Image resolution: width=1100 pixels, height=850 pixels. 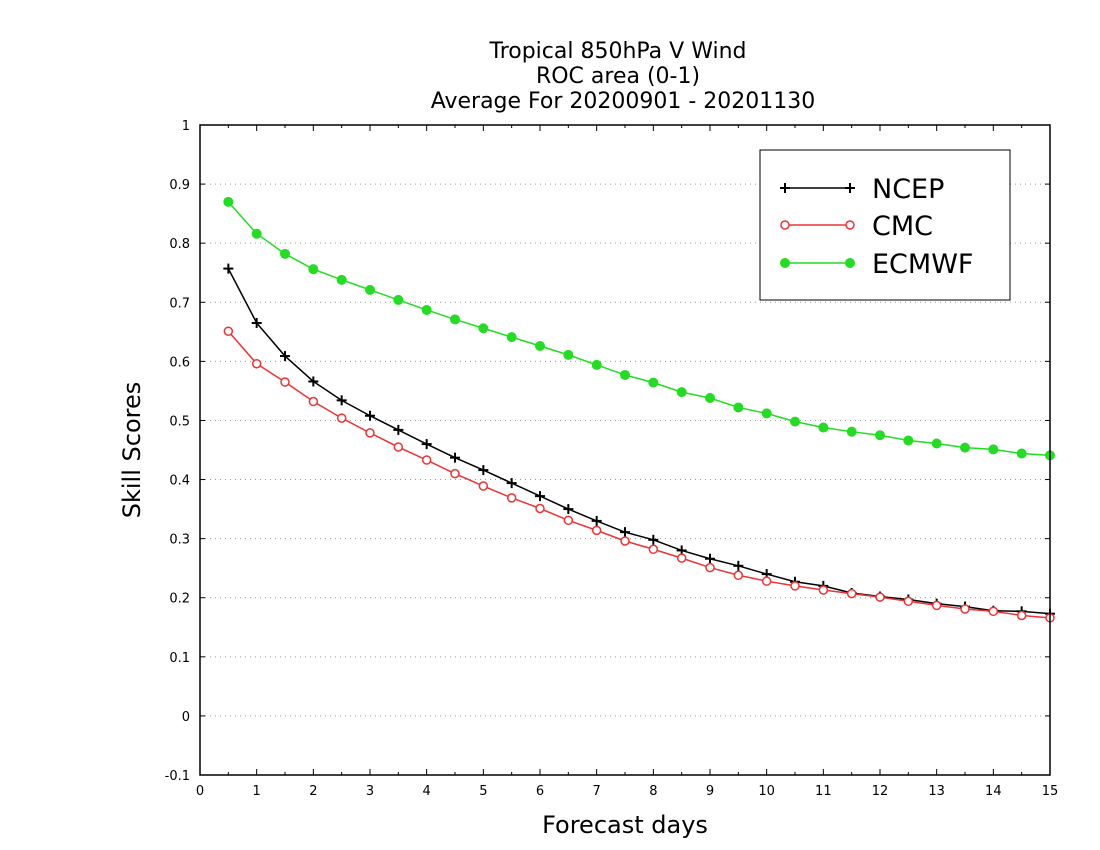 What do you see at coordinates (902, 226) in the screenshot?
I see `legend-label-cmc: CMC` at bounding box center [902, 226].